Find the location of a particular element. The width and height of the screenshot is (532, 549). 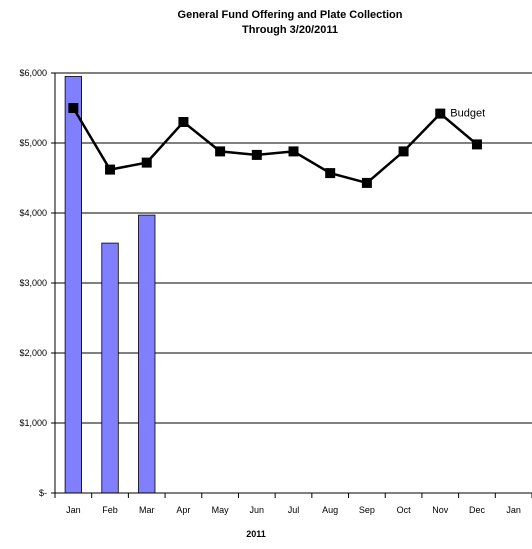

x-tick-label: Jul is located at coordinates (294, 510).